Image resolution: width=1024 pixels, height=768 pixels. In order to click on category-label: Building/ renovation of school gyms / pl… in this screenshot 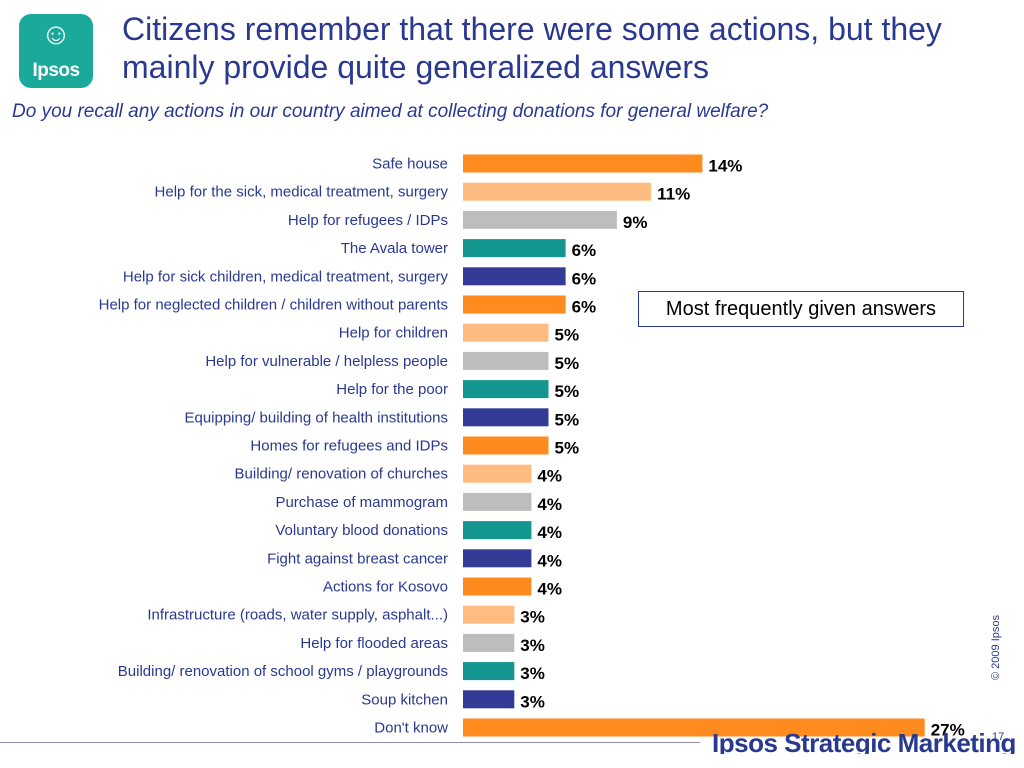, I will do `click(283, 671)`.